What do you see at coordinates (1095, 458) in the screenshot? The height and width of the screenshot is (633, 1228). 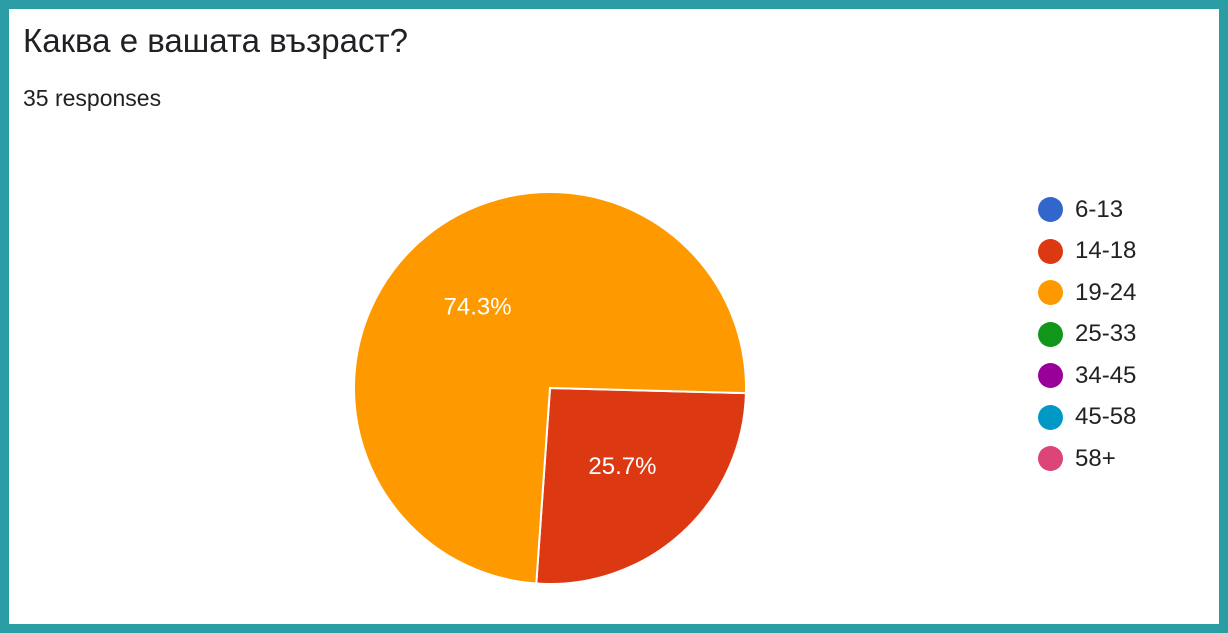 I see `legend-label: 58+` at bounding box center [1095, 458].